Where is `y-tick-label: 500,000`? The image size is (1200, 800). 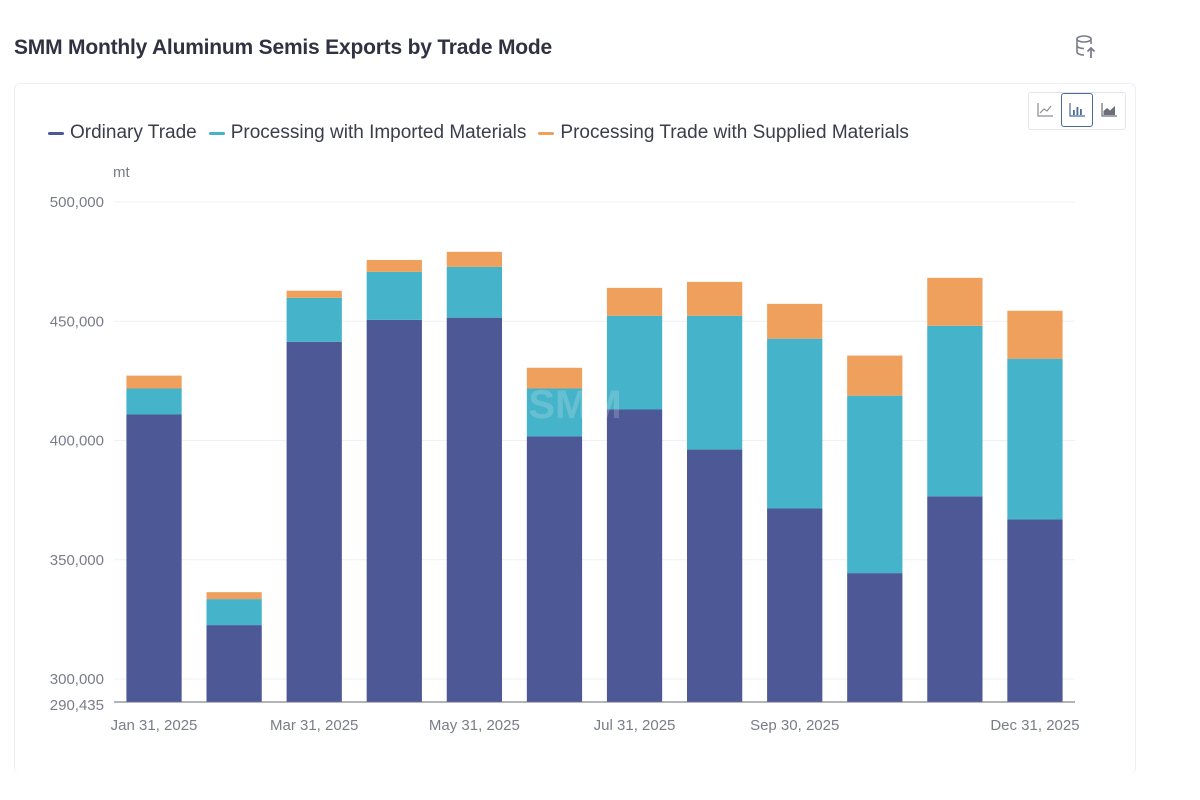 y-tick-label: 500,000 is located at coordinates (77, 202).